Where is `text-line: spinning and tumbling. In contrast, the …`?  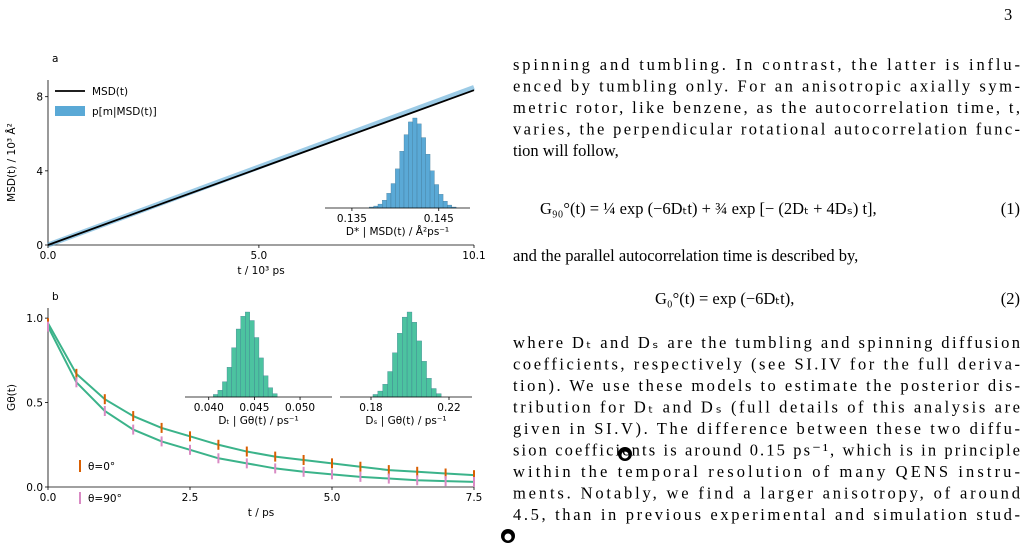 text-line: spinning and tumbling. In contrast, the … is located at coordinates (766, 64).